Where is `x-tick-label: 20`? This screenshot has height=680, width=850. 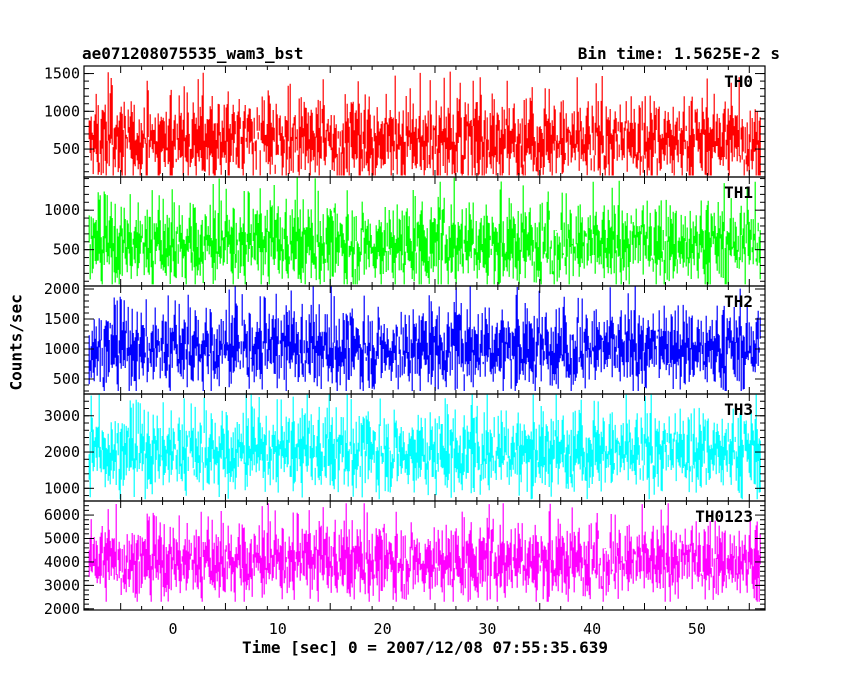 x-tick-label: 20 is located at coordinates (383, 629).